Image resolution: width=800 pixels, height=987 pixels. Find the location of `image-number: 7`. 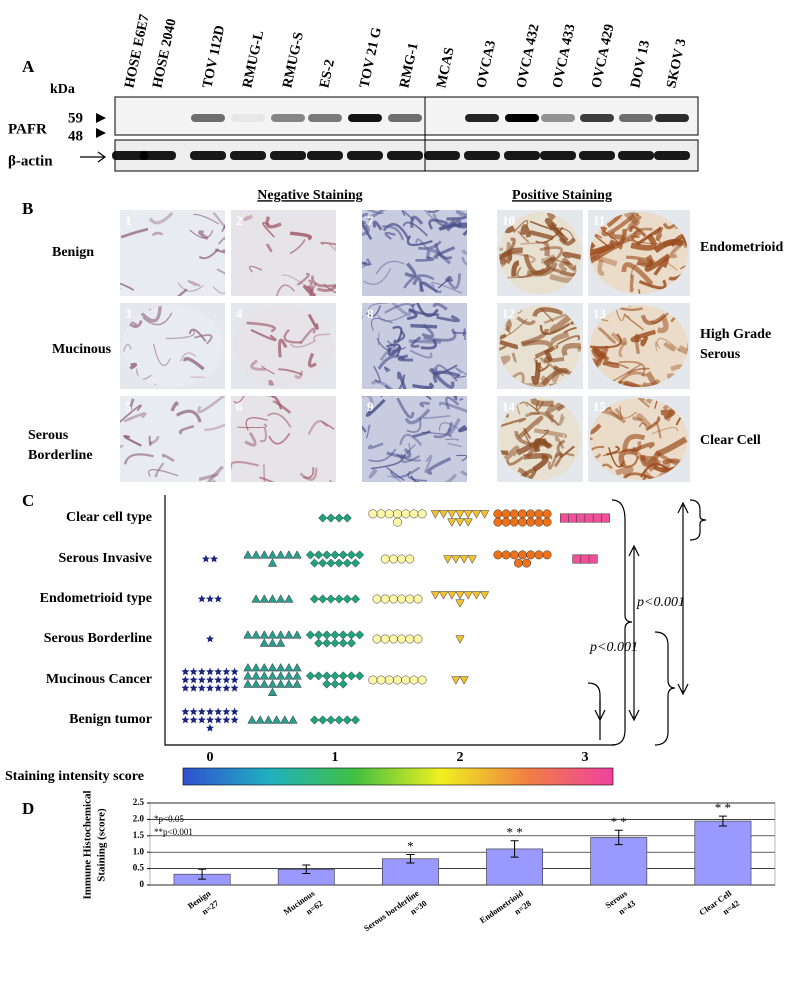

image-number: 7 is located at coordinates (370, 220).